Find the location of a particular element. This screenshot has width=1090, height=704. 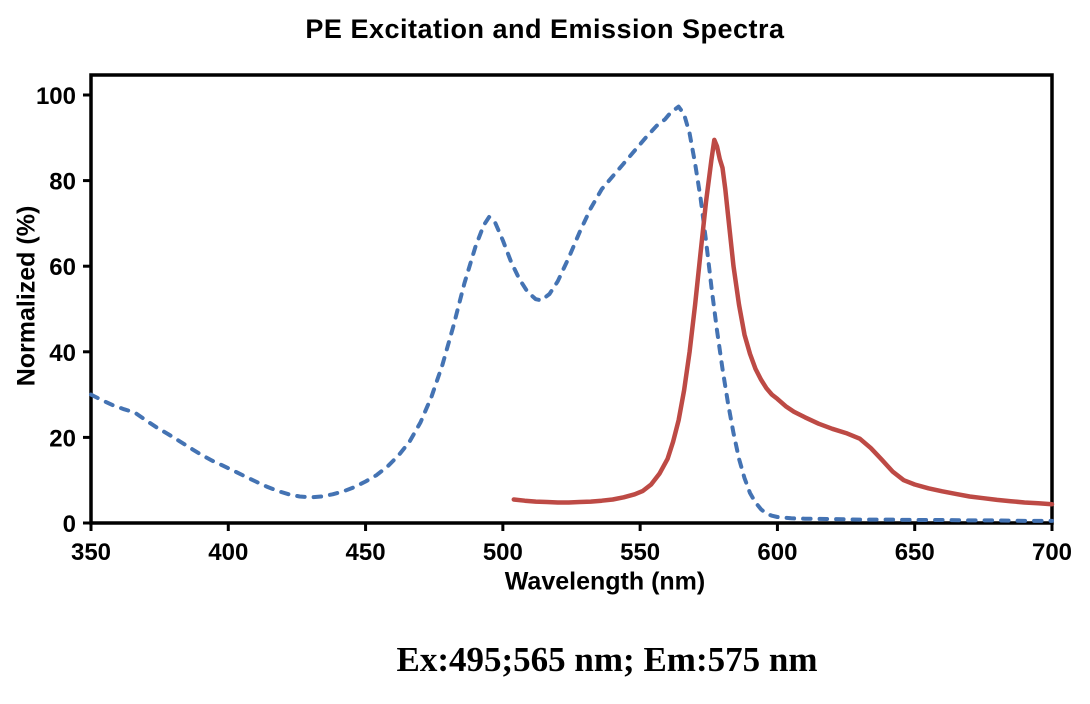

y-tick-label: 100 is located at coordinates (56, 96).